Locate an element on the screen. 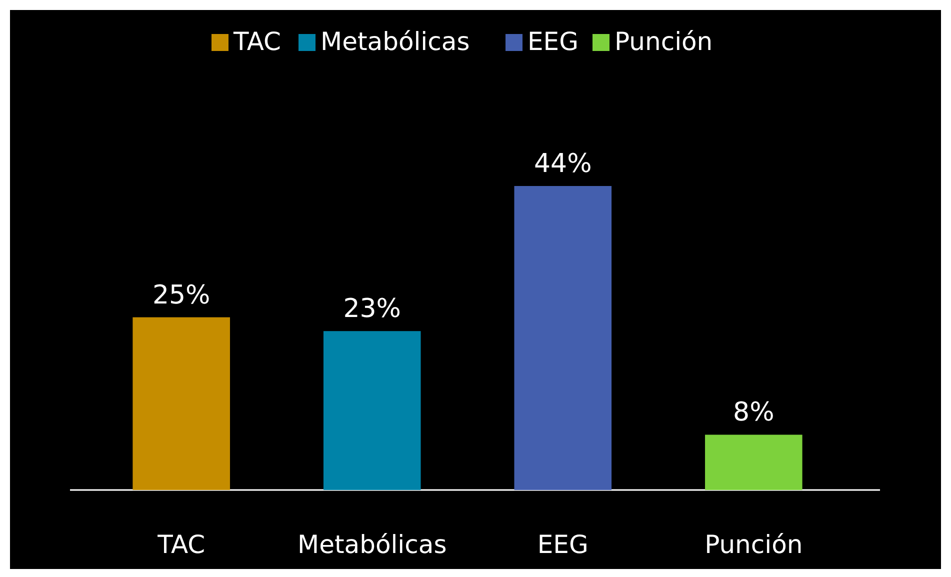 The width and height of the screenshot is (951, 577). legend-label: TAC is located at coordinates (256, 41).